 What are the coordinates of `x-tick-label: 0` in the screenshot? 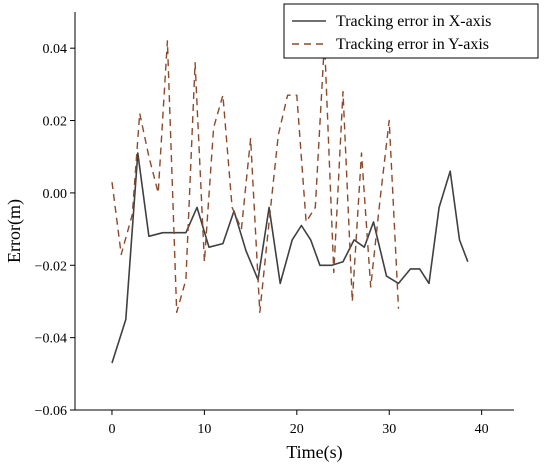 It's located at (111, 429).